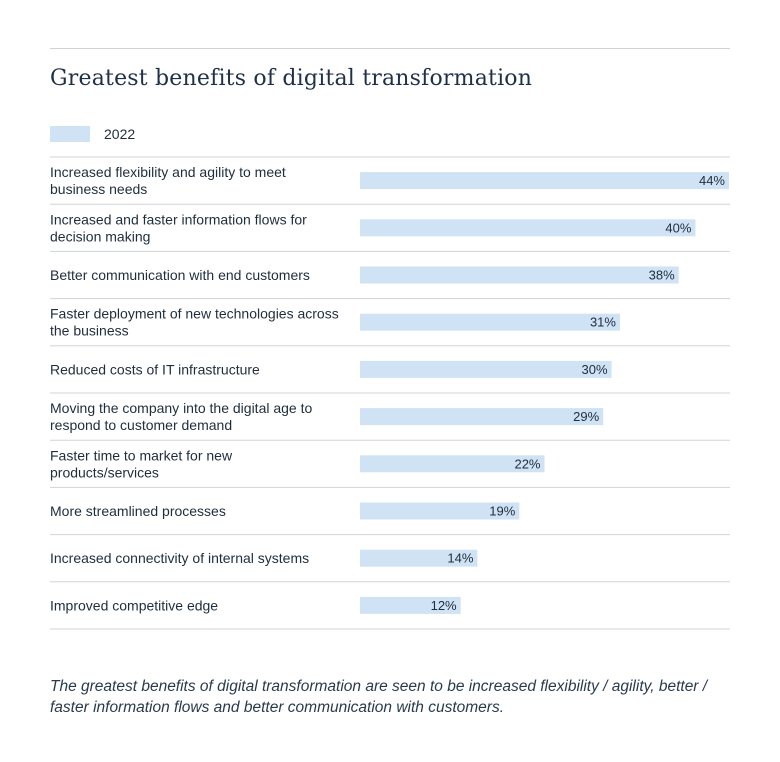  I want to click on category-label: More streamlined processes, so click(138, 511).